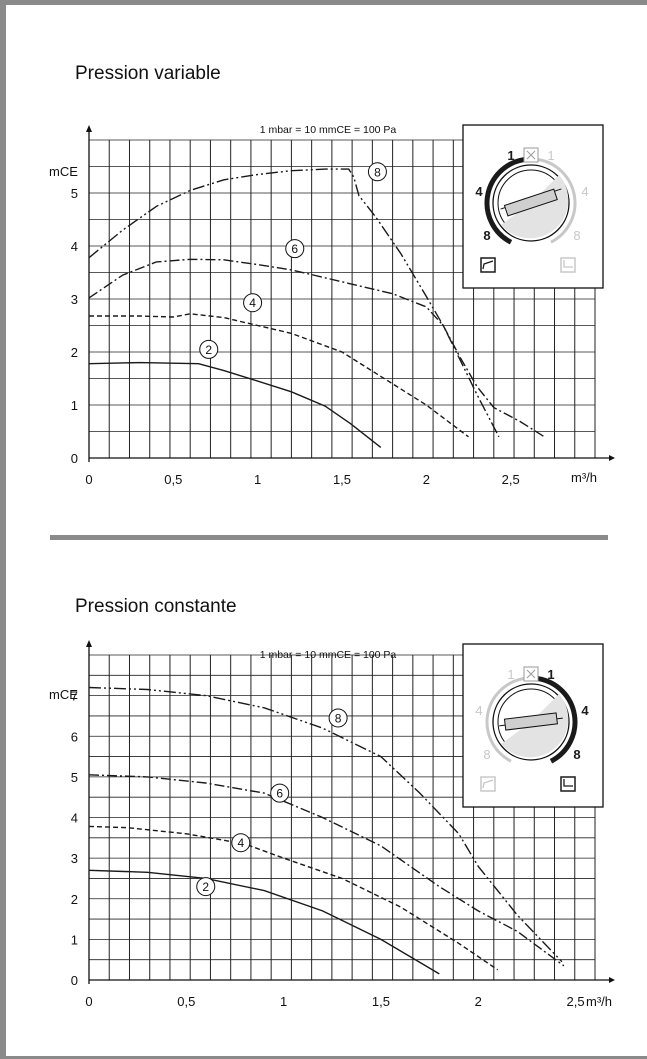 The width and height of the screenshot is (647, 1059). Describe the element at coordinates (329, 537) in the screenshot. I see `section-separator` at that location.